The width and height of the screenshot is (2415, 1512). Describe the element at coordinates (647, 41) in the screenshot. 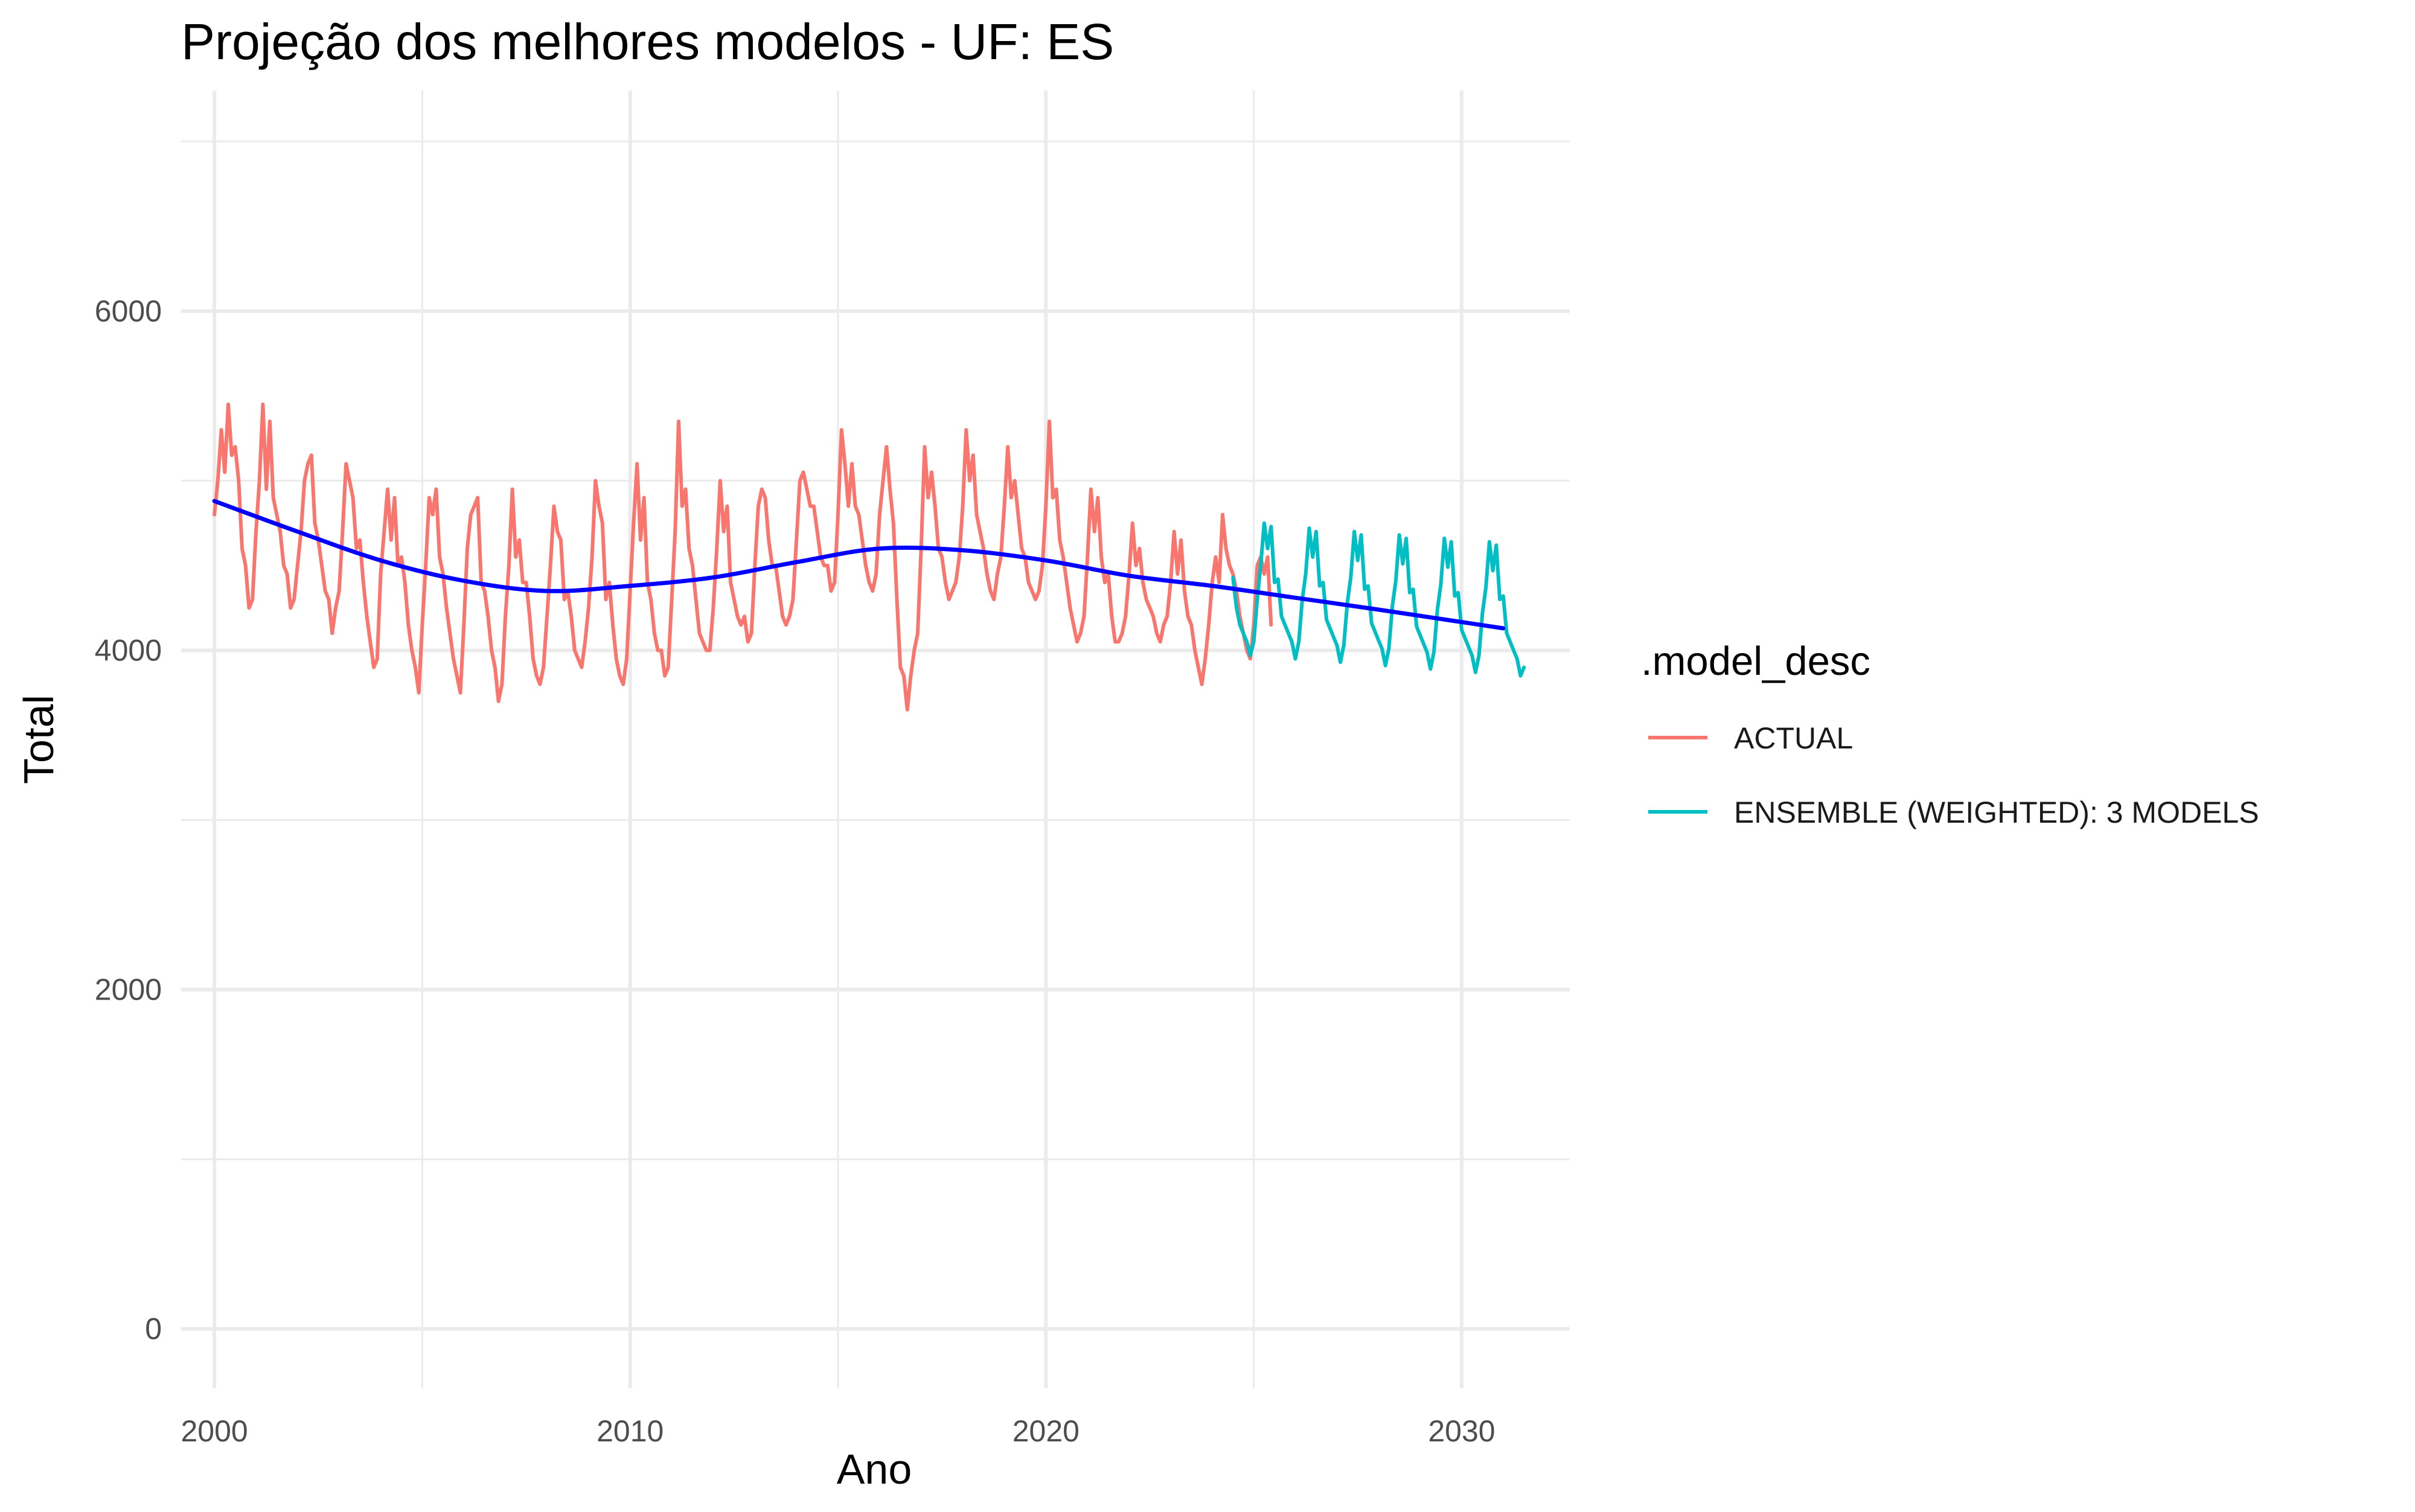

I see `chart-title: Projeção dos melhores modelos - UF: ES` at that location.